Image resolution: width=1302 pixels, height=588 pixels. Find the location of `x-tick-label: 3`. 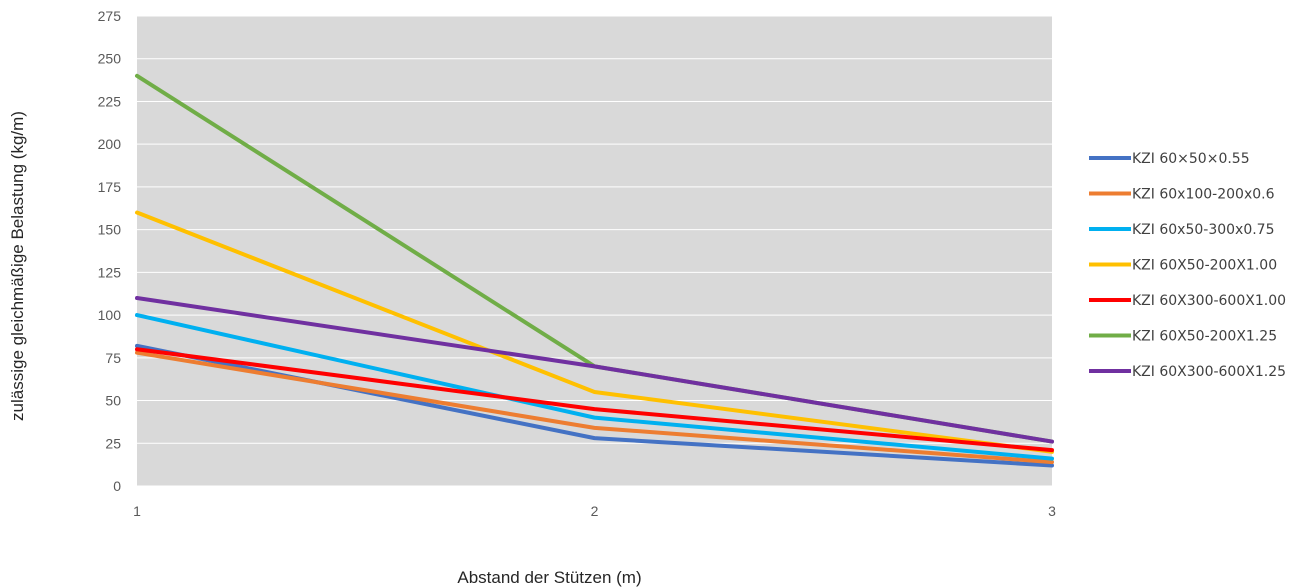

x-tick-label: 3 is located at coordinates (1052, 511).